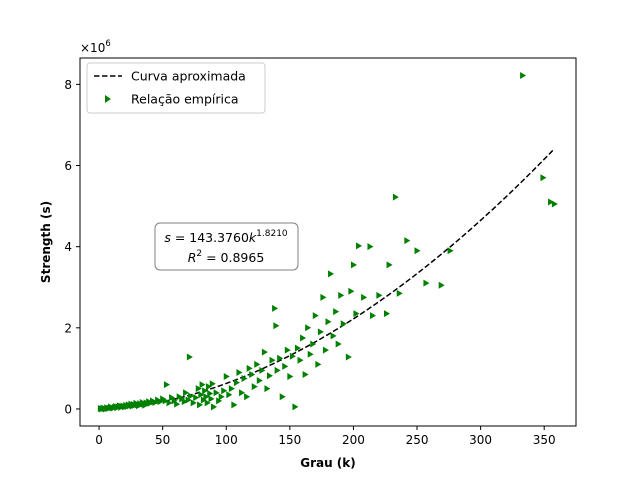 The height and width of the screenshot is (480, 640). What do you see at coordinates (95, 47) in the screenshot?
I see `y-multiplier-label: ×10⁶` at bounding box center [95, 47].